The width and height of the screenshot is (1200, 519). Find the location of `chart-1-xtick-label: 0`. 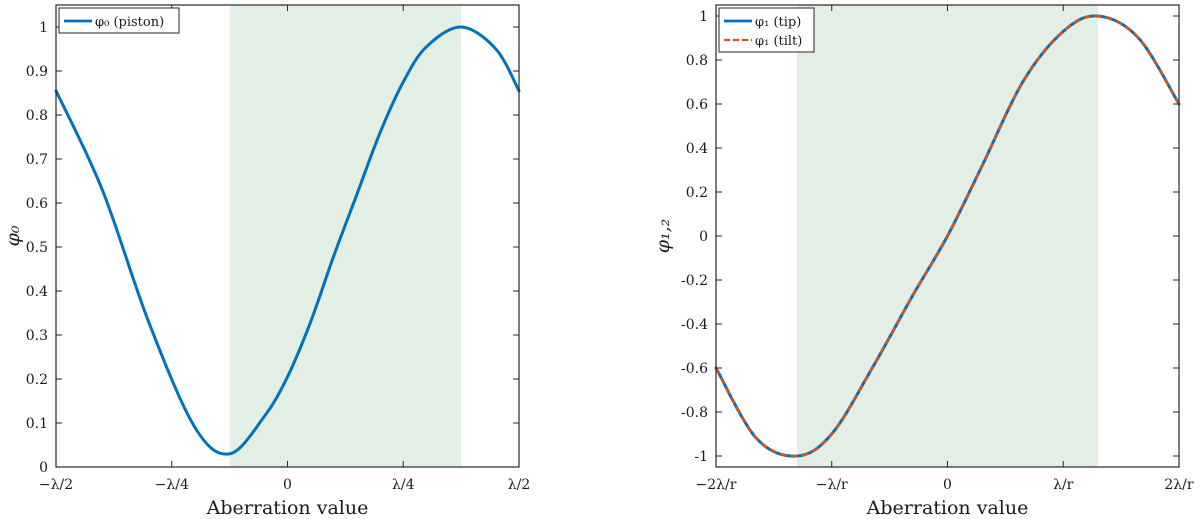

chart-1-xtick-label: 0 is located at coordinates (947, 485).